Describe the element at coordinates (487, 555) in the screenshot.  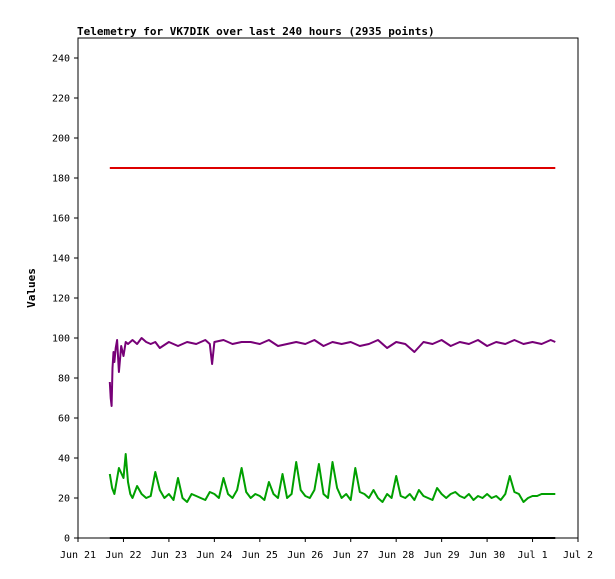
I see `x-tick-label: Jun 30` at that location.